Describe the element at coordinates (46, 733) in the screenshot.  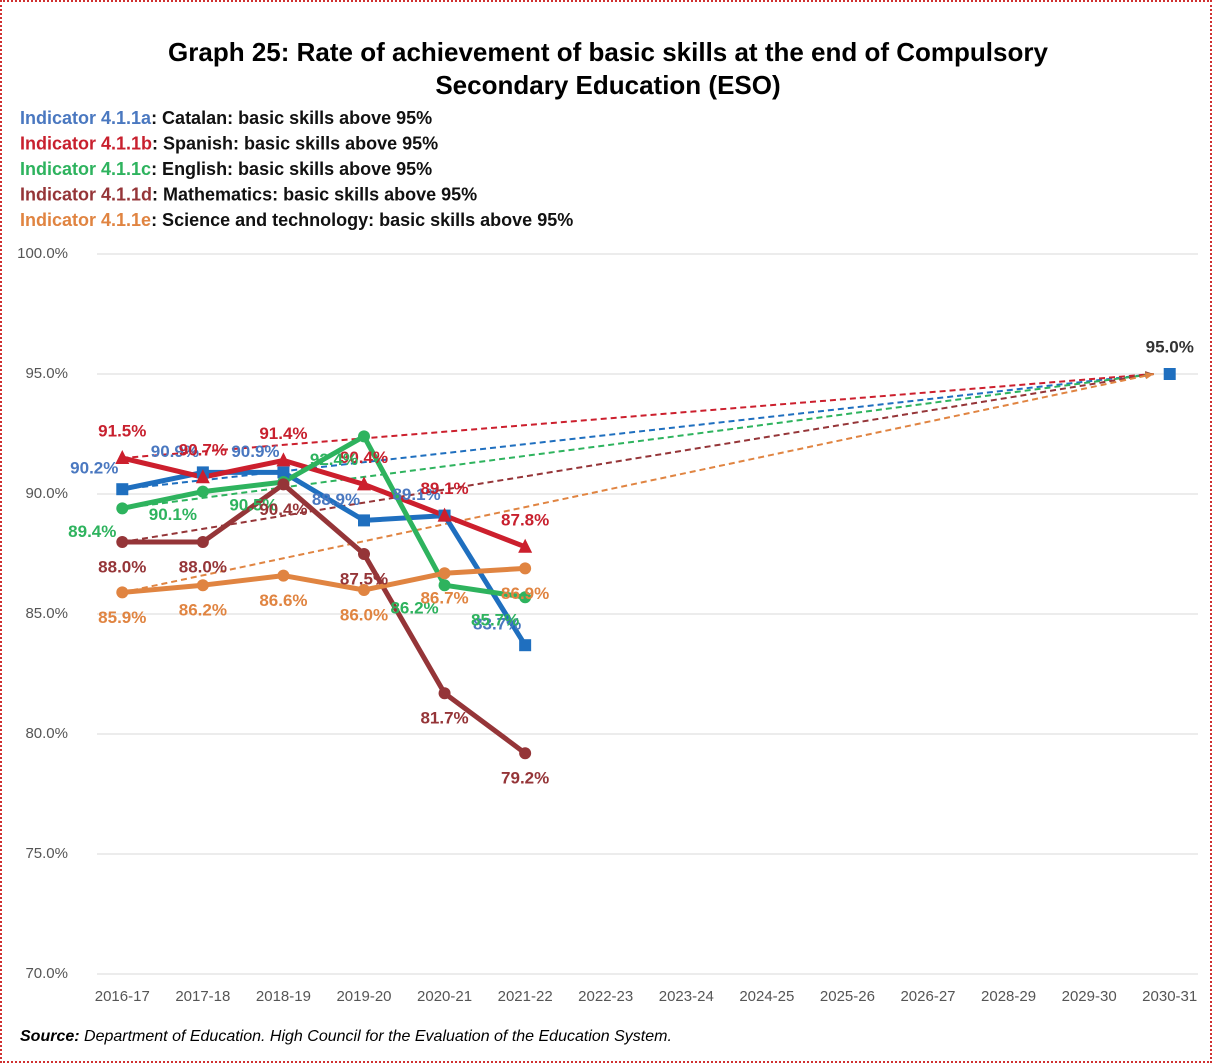
I see `y-tick-label: 80.0%` at that location.